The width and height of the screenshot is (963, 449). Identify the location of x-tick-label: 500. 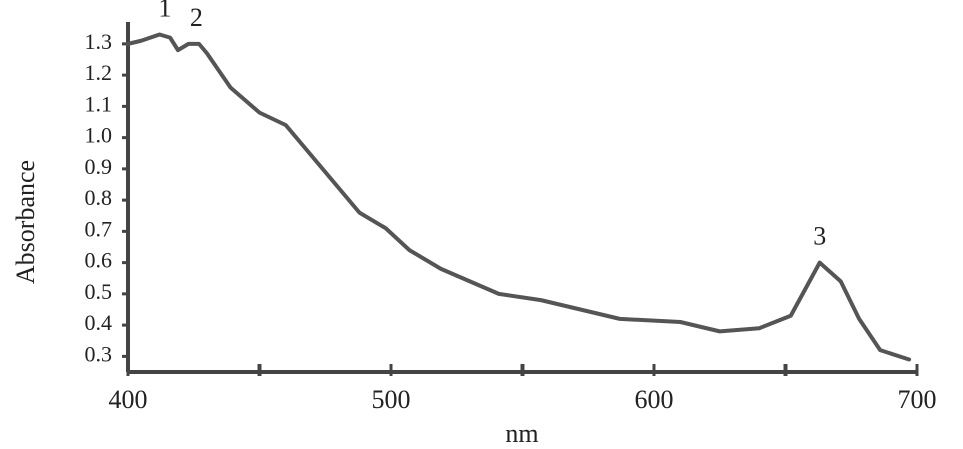
(391, 399).